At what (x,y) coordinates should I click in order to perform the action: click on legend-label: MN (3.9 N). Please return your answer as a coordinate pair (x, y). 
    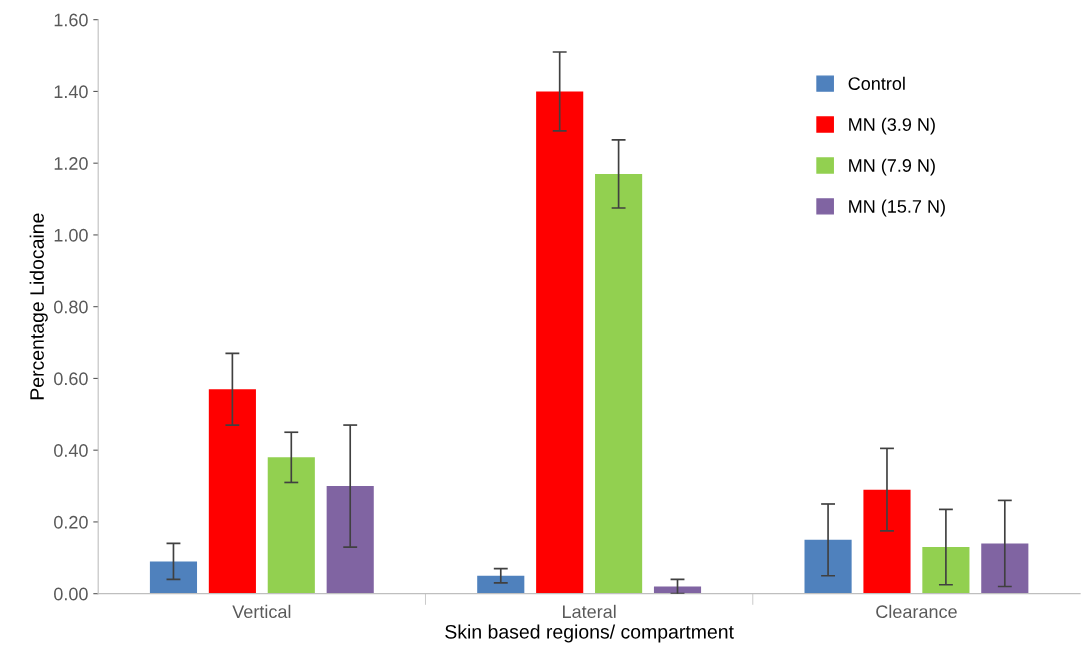
    Looking at the image, I should click on (892, 126).